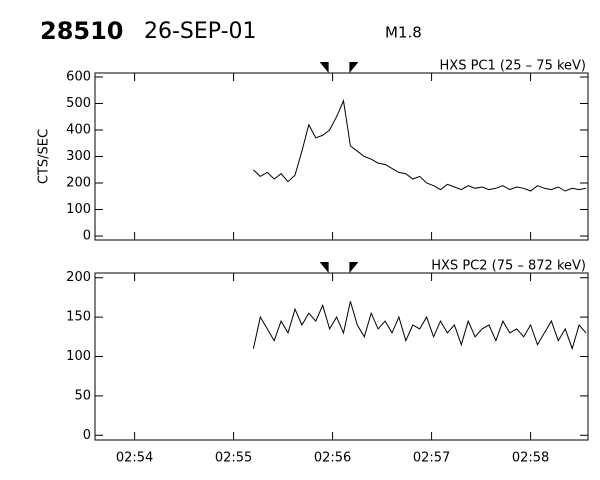 The height and width of the screenshot is (480, 600). What do you see at coordinates (332, 458) in the screenshot?
I see `x-tick-label: 02:56` at bounding box center [332, 458].